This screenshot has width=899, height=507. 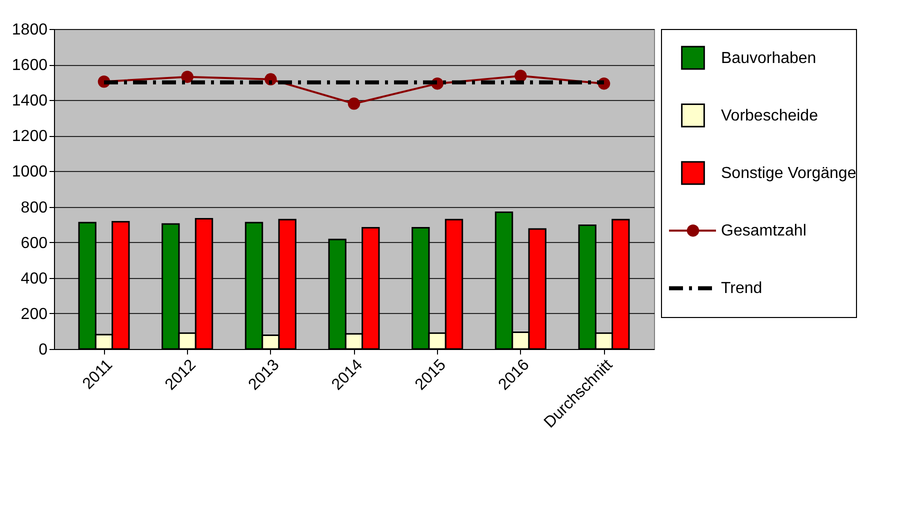 I want to click on y-tick-label: 1800, so click(x=30, y=30).